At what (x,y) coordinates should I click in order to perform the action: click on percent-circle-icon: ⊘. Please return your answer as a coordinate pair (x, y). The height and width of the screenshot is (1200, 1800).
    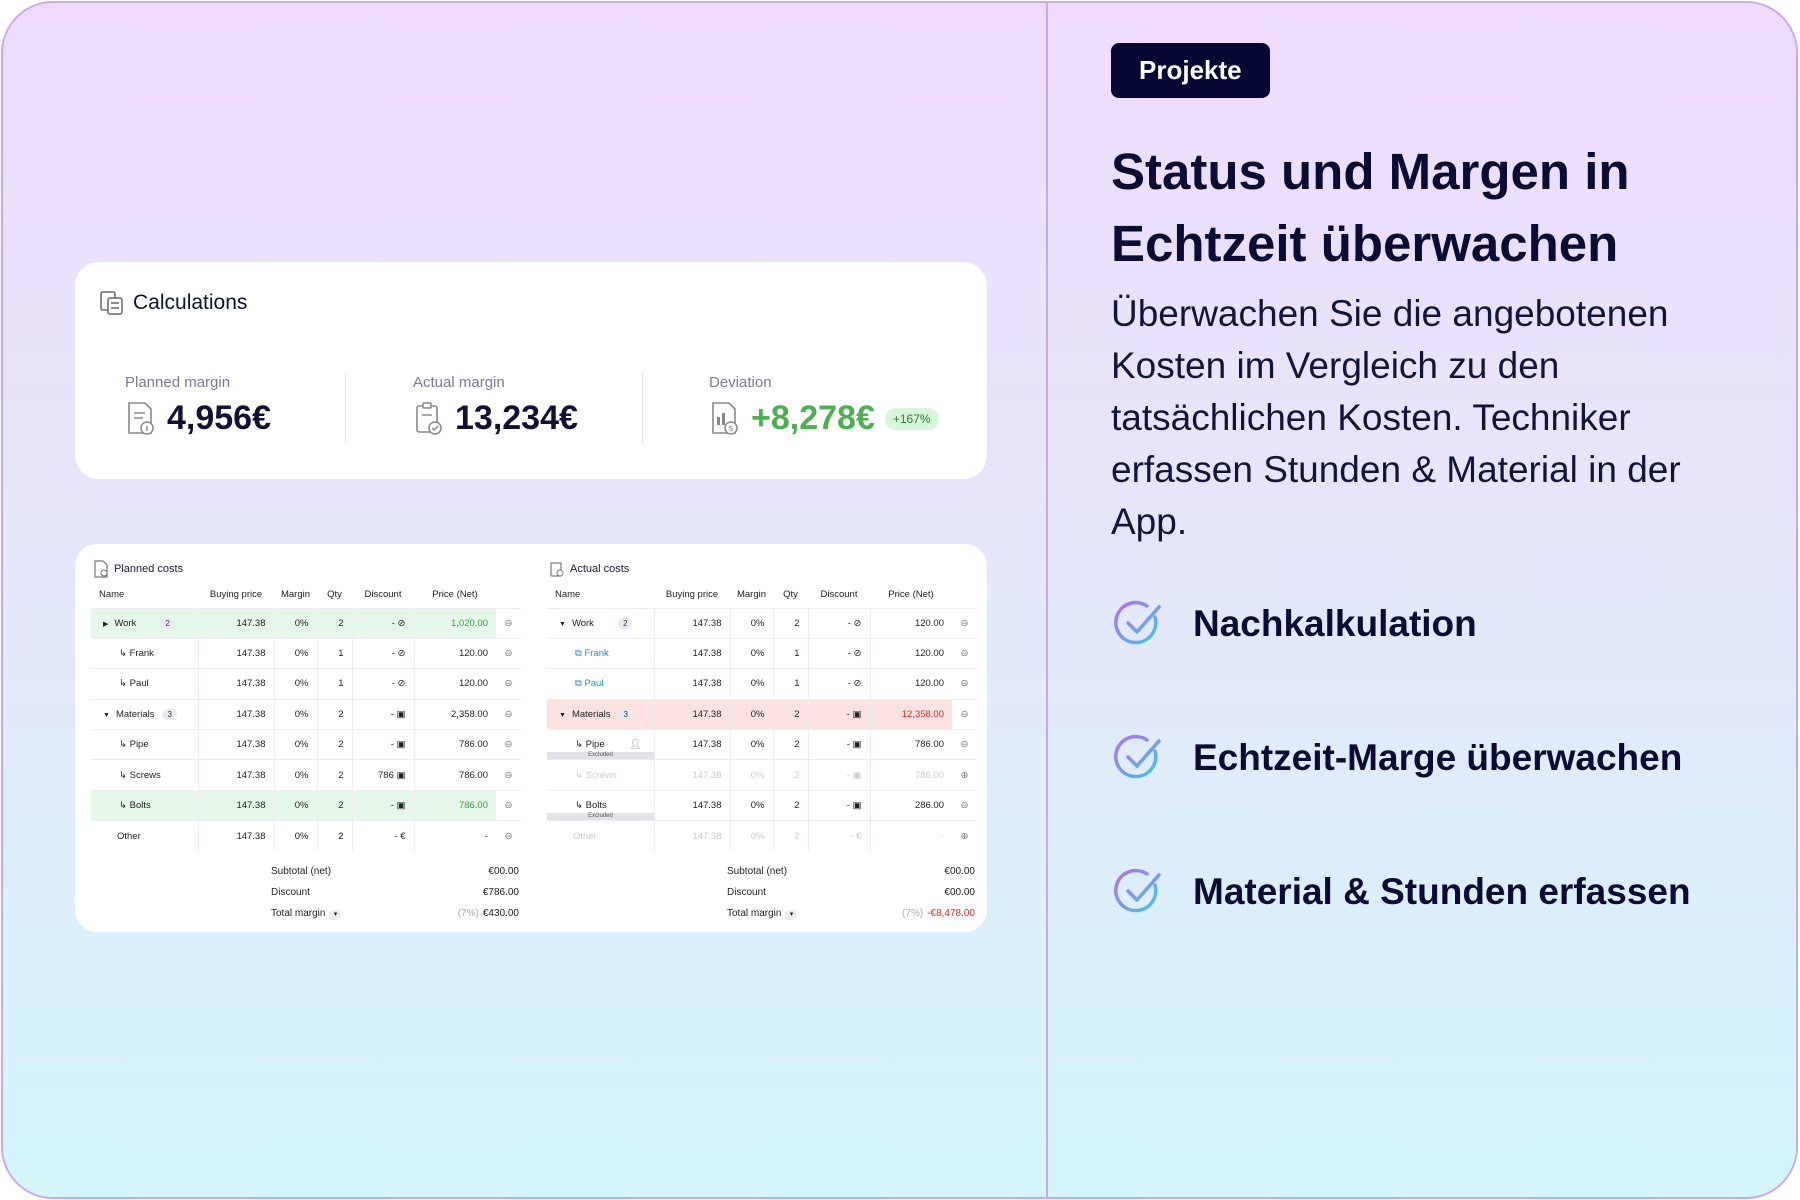
    Looking at the image, I should click on (857, 654).